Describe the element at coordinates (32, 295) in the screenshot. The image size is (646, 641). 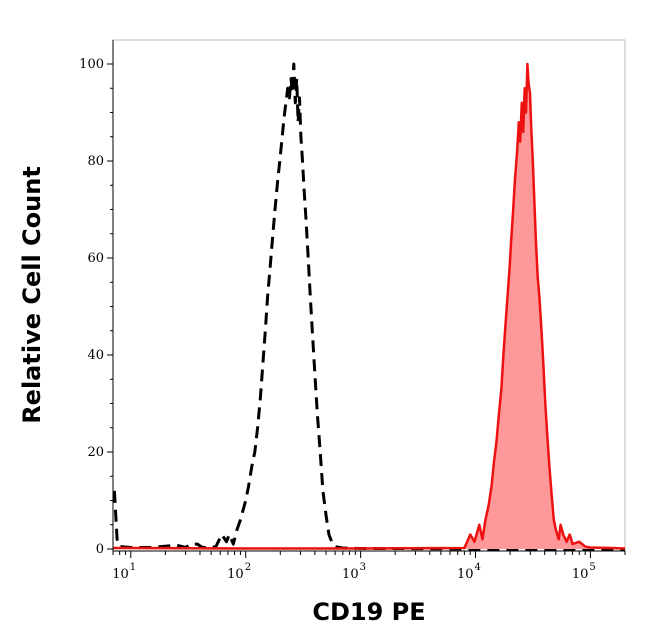
I see `y-axis-title: Relative Cell Count` at that location.